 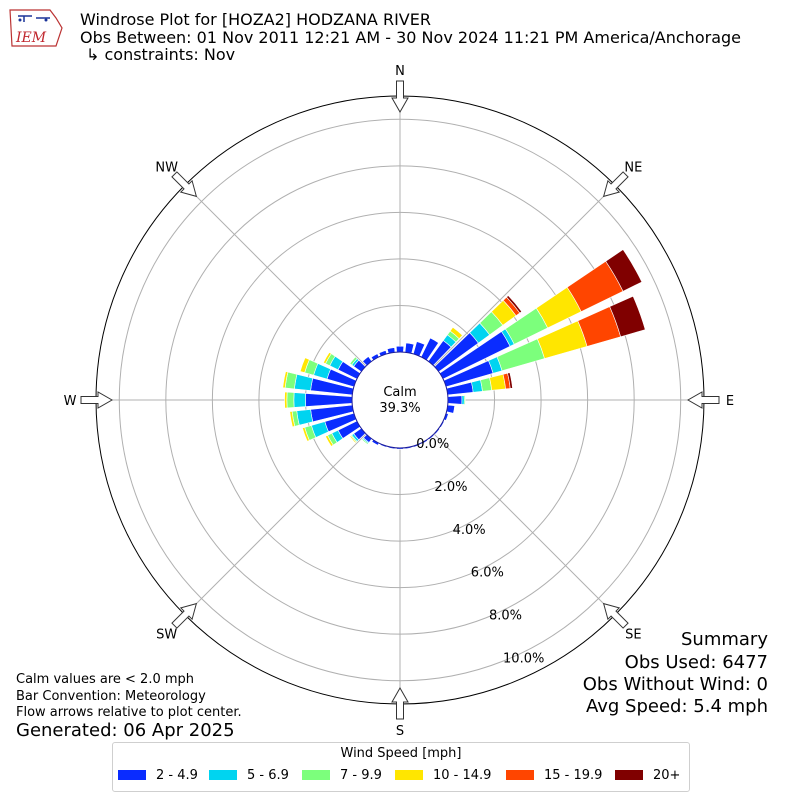 I want to click on radial-tick-label: 4.0%, so click(x=469, y=530).